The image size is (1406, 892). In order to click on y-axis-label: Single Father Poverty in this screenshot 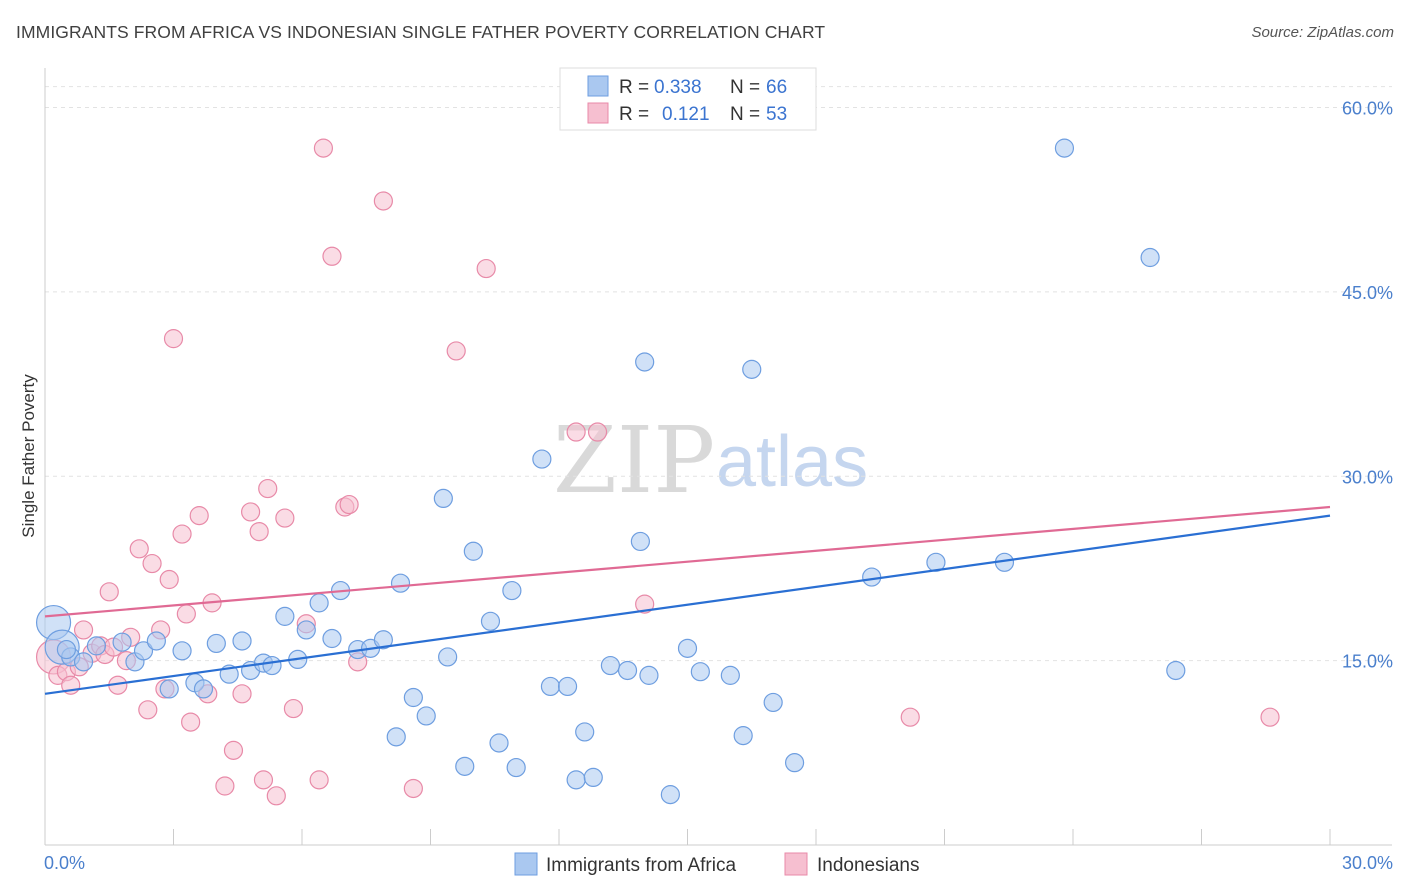, I will do `click(28, 456)`.